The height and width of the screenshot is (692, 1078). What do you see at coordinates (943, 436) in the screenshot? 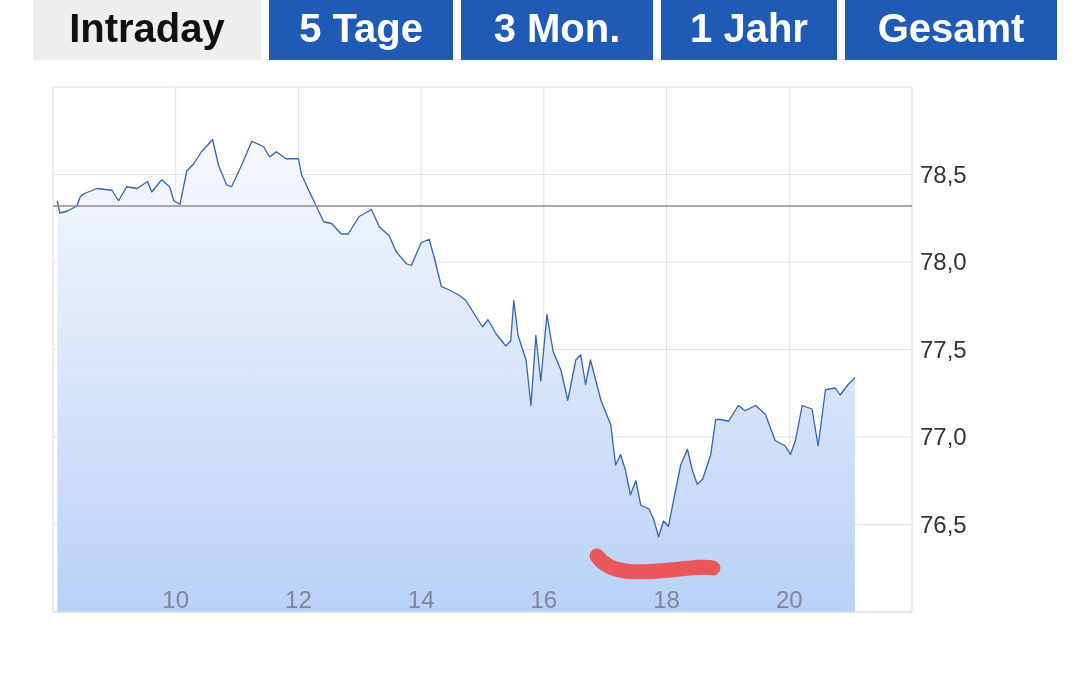
I see `y-tick-label: 77,0` at bounding box center [943, 436].